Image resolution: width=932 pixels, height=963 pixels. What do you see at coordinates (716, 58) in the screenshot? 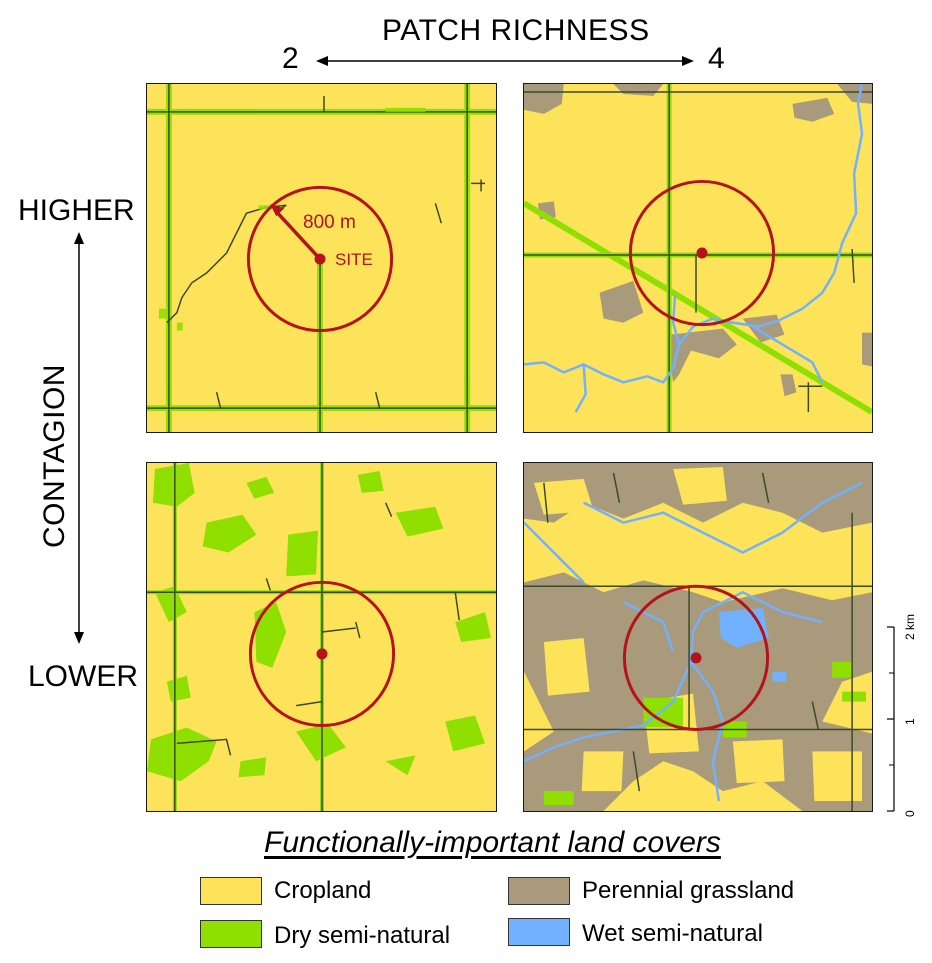
I see `patch-richness-high-value: 4` at bounding box center [716, 58].